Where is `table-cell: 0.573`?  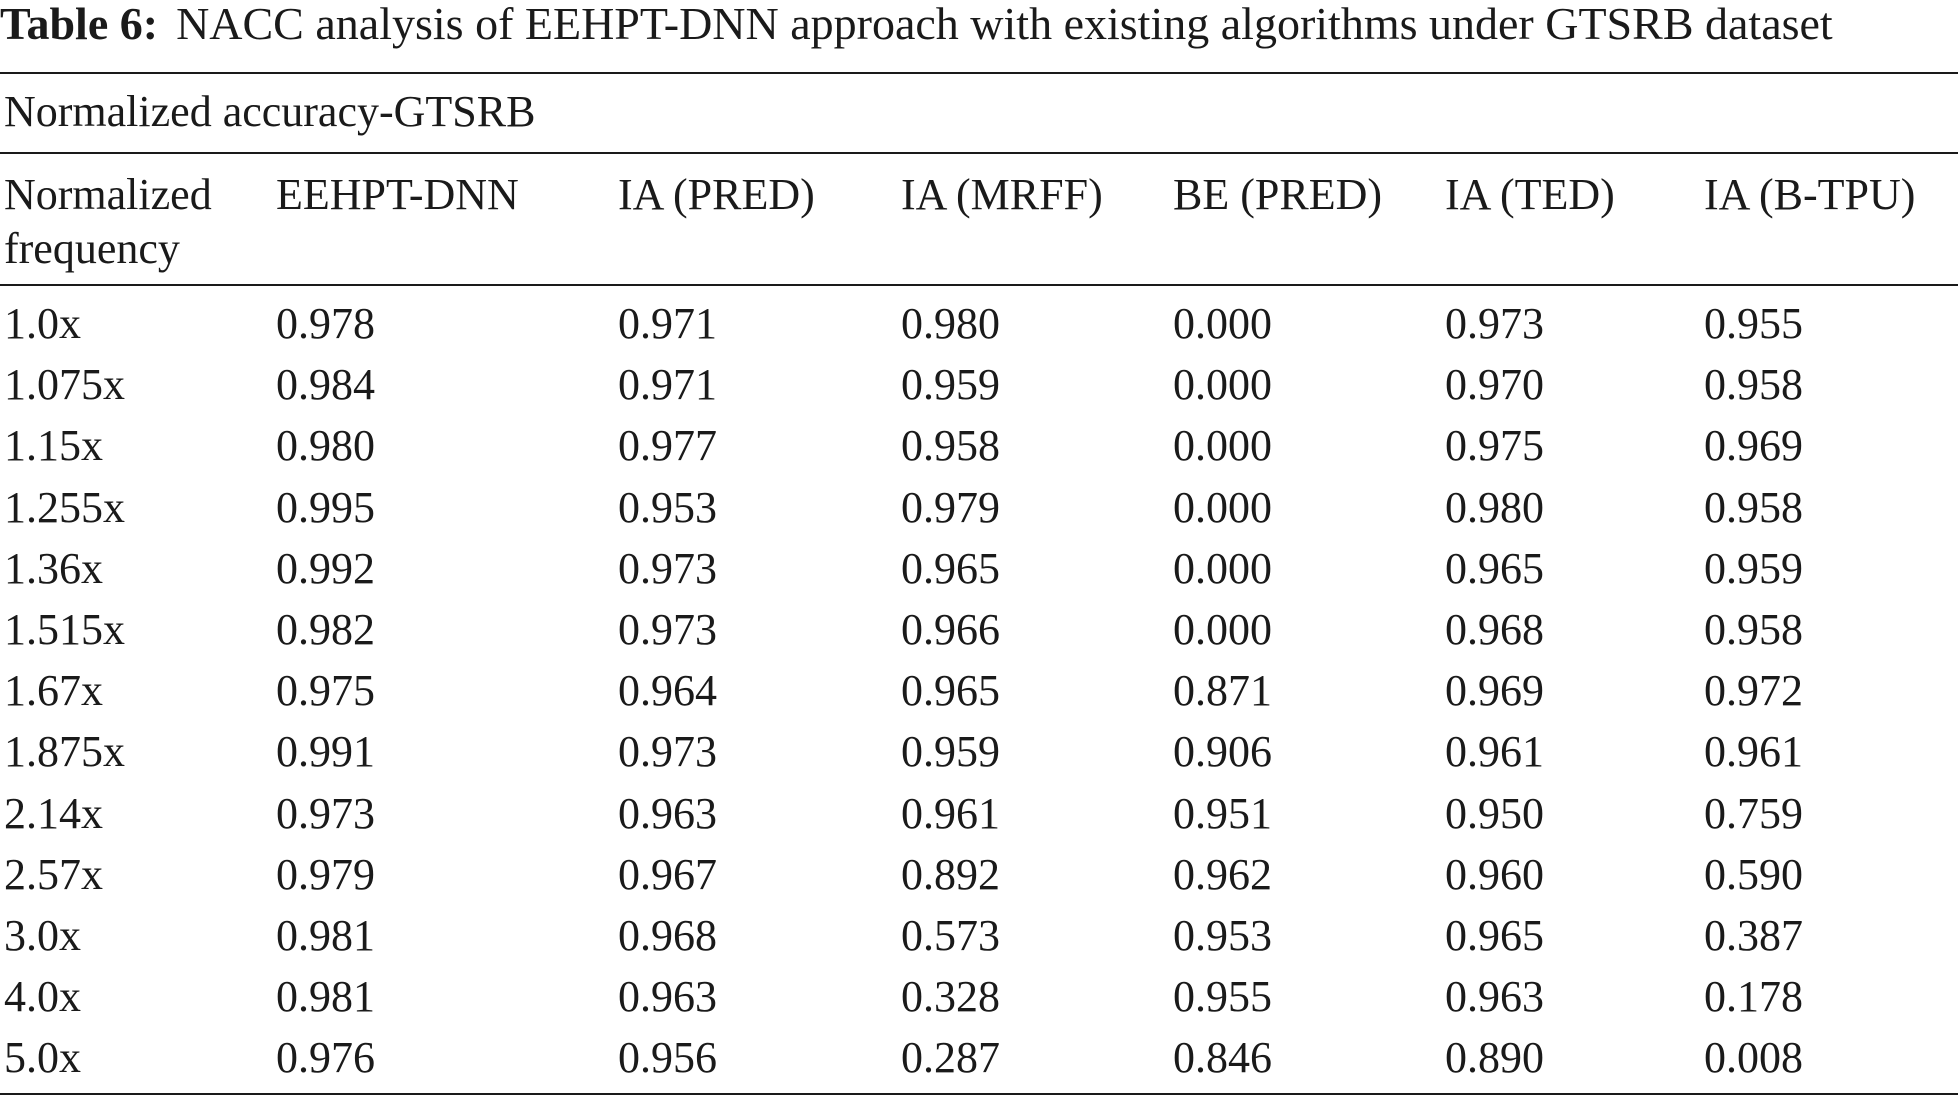 table-cell: 0.573 is located at coordinates (950, 935).